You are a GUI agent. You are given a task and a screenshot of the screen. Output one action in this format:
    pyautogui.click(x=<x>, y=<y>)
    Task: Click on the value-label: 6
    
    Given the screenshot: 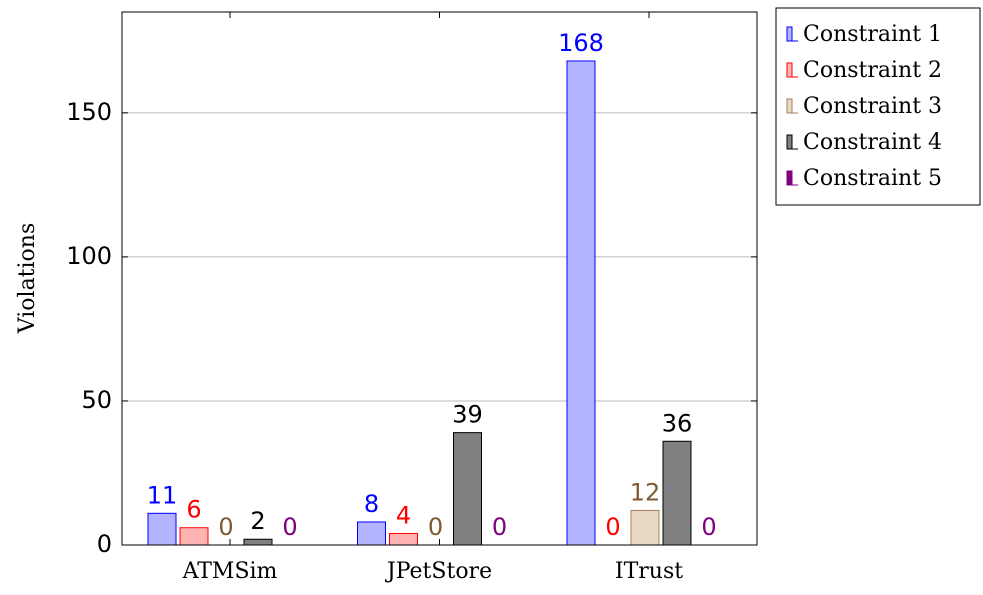 What is the action you would take?
    pyautogui.click(x=193, y=510)
    